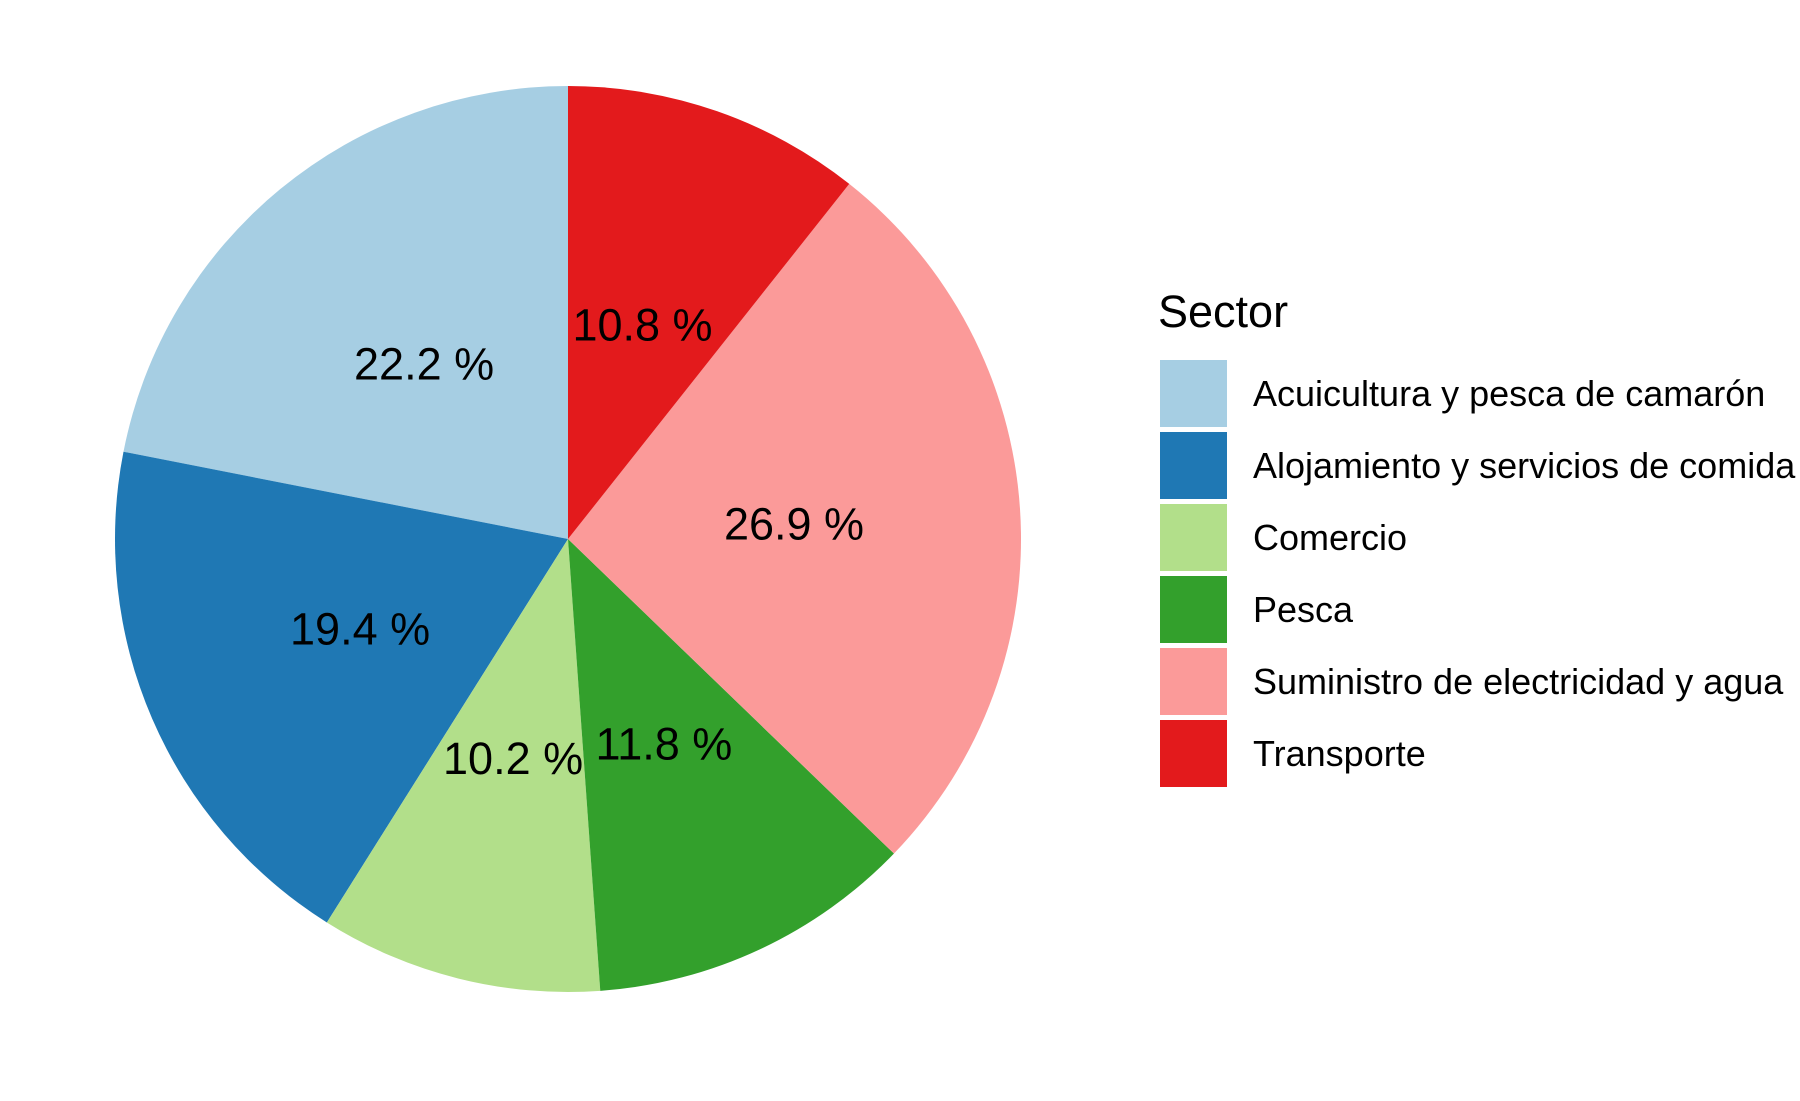 The width and height of the screenshot is (1800, 1101). What do you see at coordinates (1303, 609) in the screenshot?
I see `legend-label-3: Pesca` at bounding box center [1303, 609].